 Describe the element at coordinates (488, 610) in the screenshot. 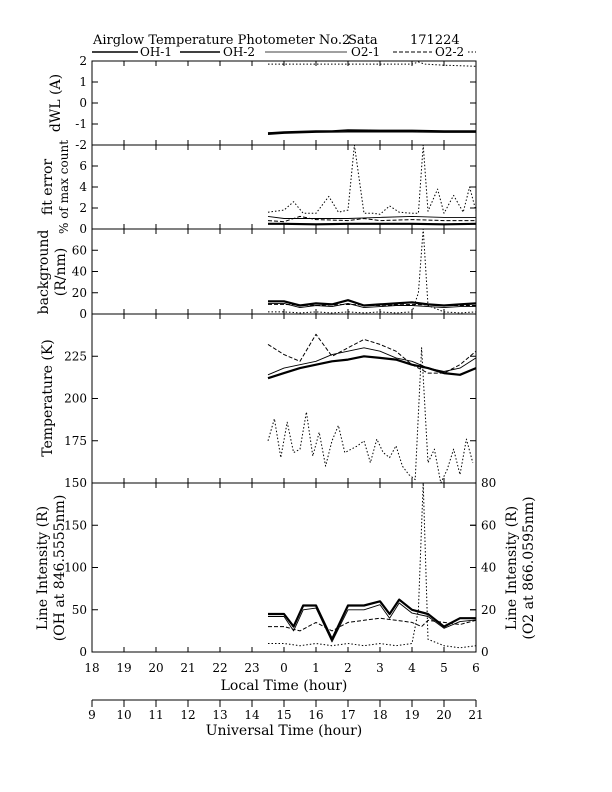

I see `ytick-right-label-3: 20` at that location.